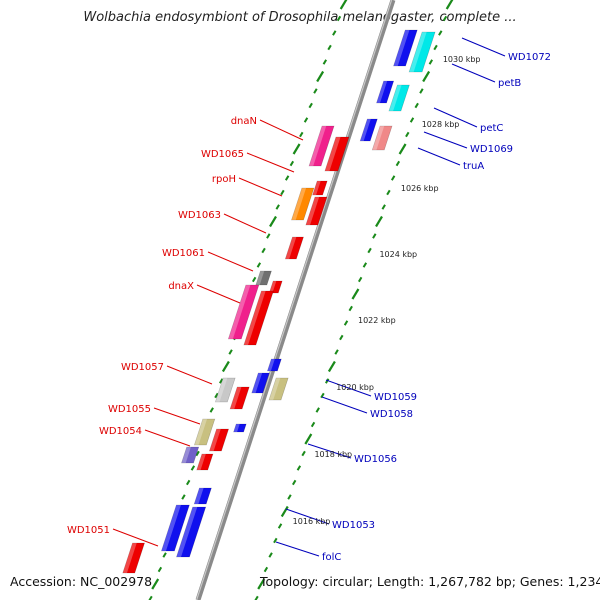 The height and width of the screenshot is (600, 600). Describe the element at coordinates (353, 525) in the screenshot. I see `right-gene-label: WD1053` at that location.